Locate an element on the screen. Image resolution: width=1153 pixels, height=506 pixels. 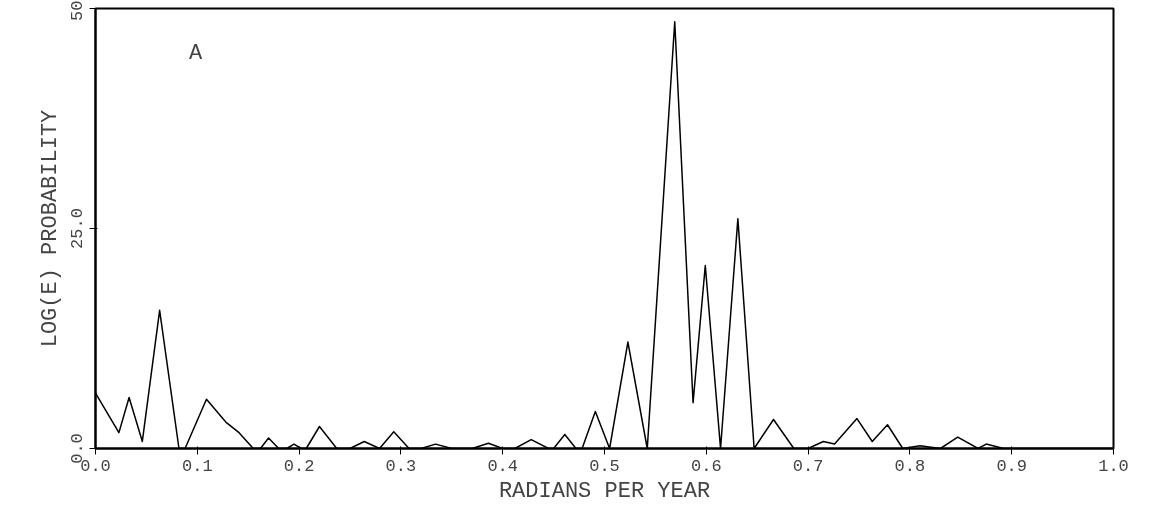
x-tick-label: 0.3 is located at coordinates (401, 466).